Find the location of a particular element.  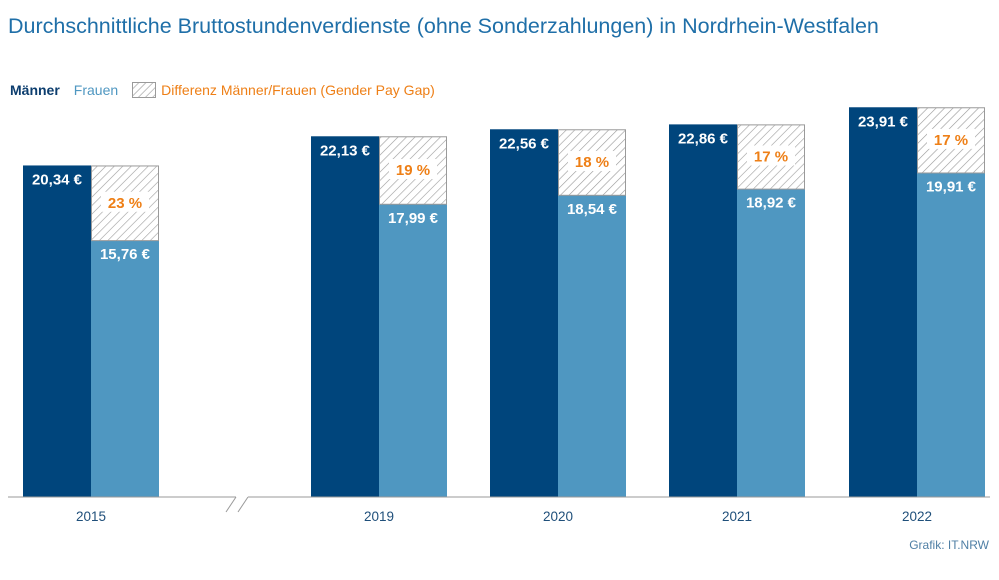

label-gap-2015: 23 % is located at coordinates (125, 203).